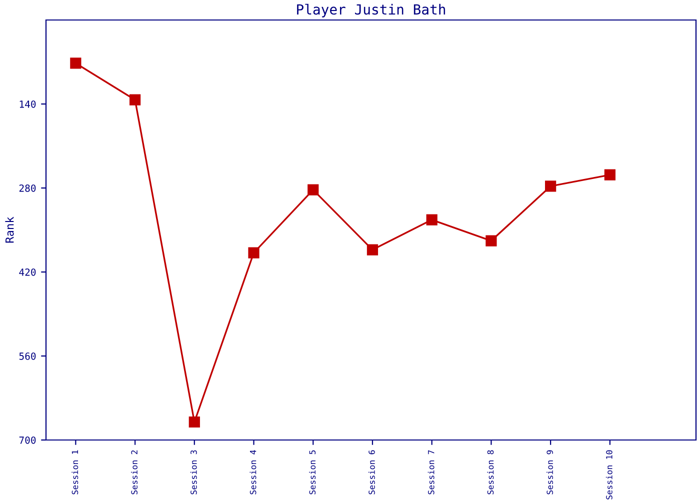  Describe the element at coordinates (371, 11) in the screenshot. I see `chart-title: Player Justin Bath` at that location.